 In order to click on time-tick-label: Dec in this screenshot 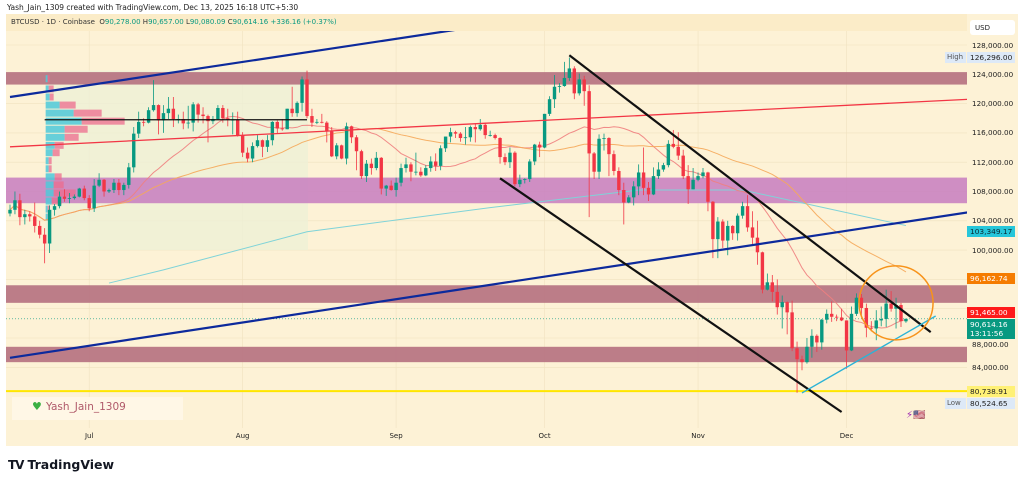, I will do `click(846, 436)`.